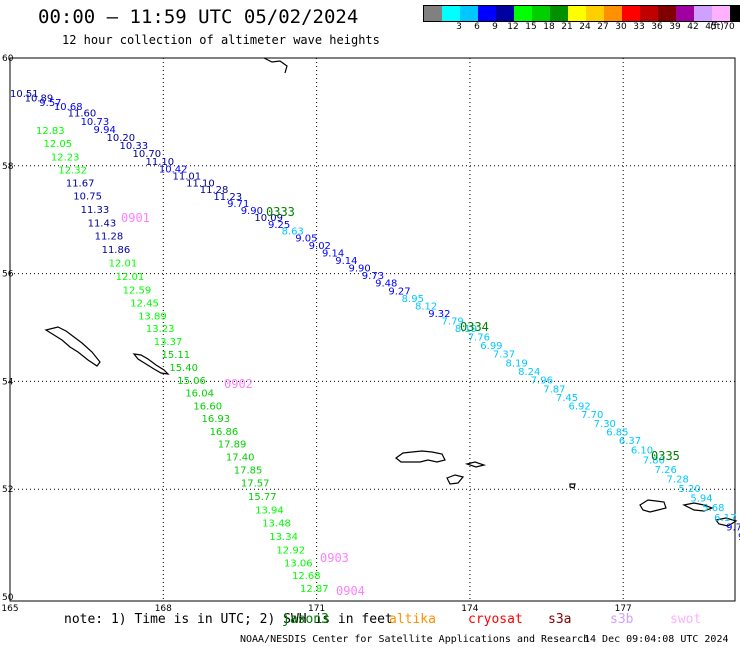  What do you see at coordinates (516, 363) in the screenshot?
I see `wave-height-value-track-a: 8.19` at bounding box center [516, 363].